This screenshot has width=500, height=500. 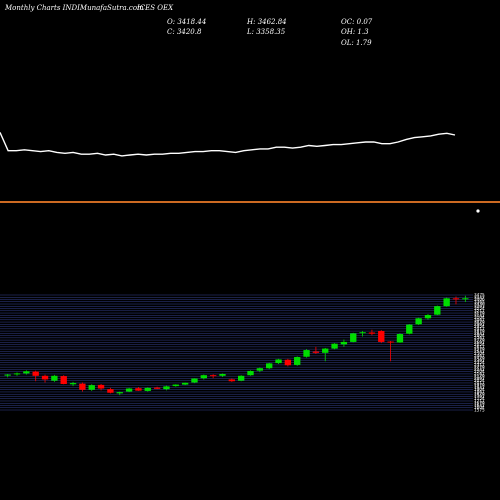 I want to click on price-tick-label: 3217, so click(x=479, y=310).